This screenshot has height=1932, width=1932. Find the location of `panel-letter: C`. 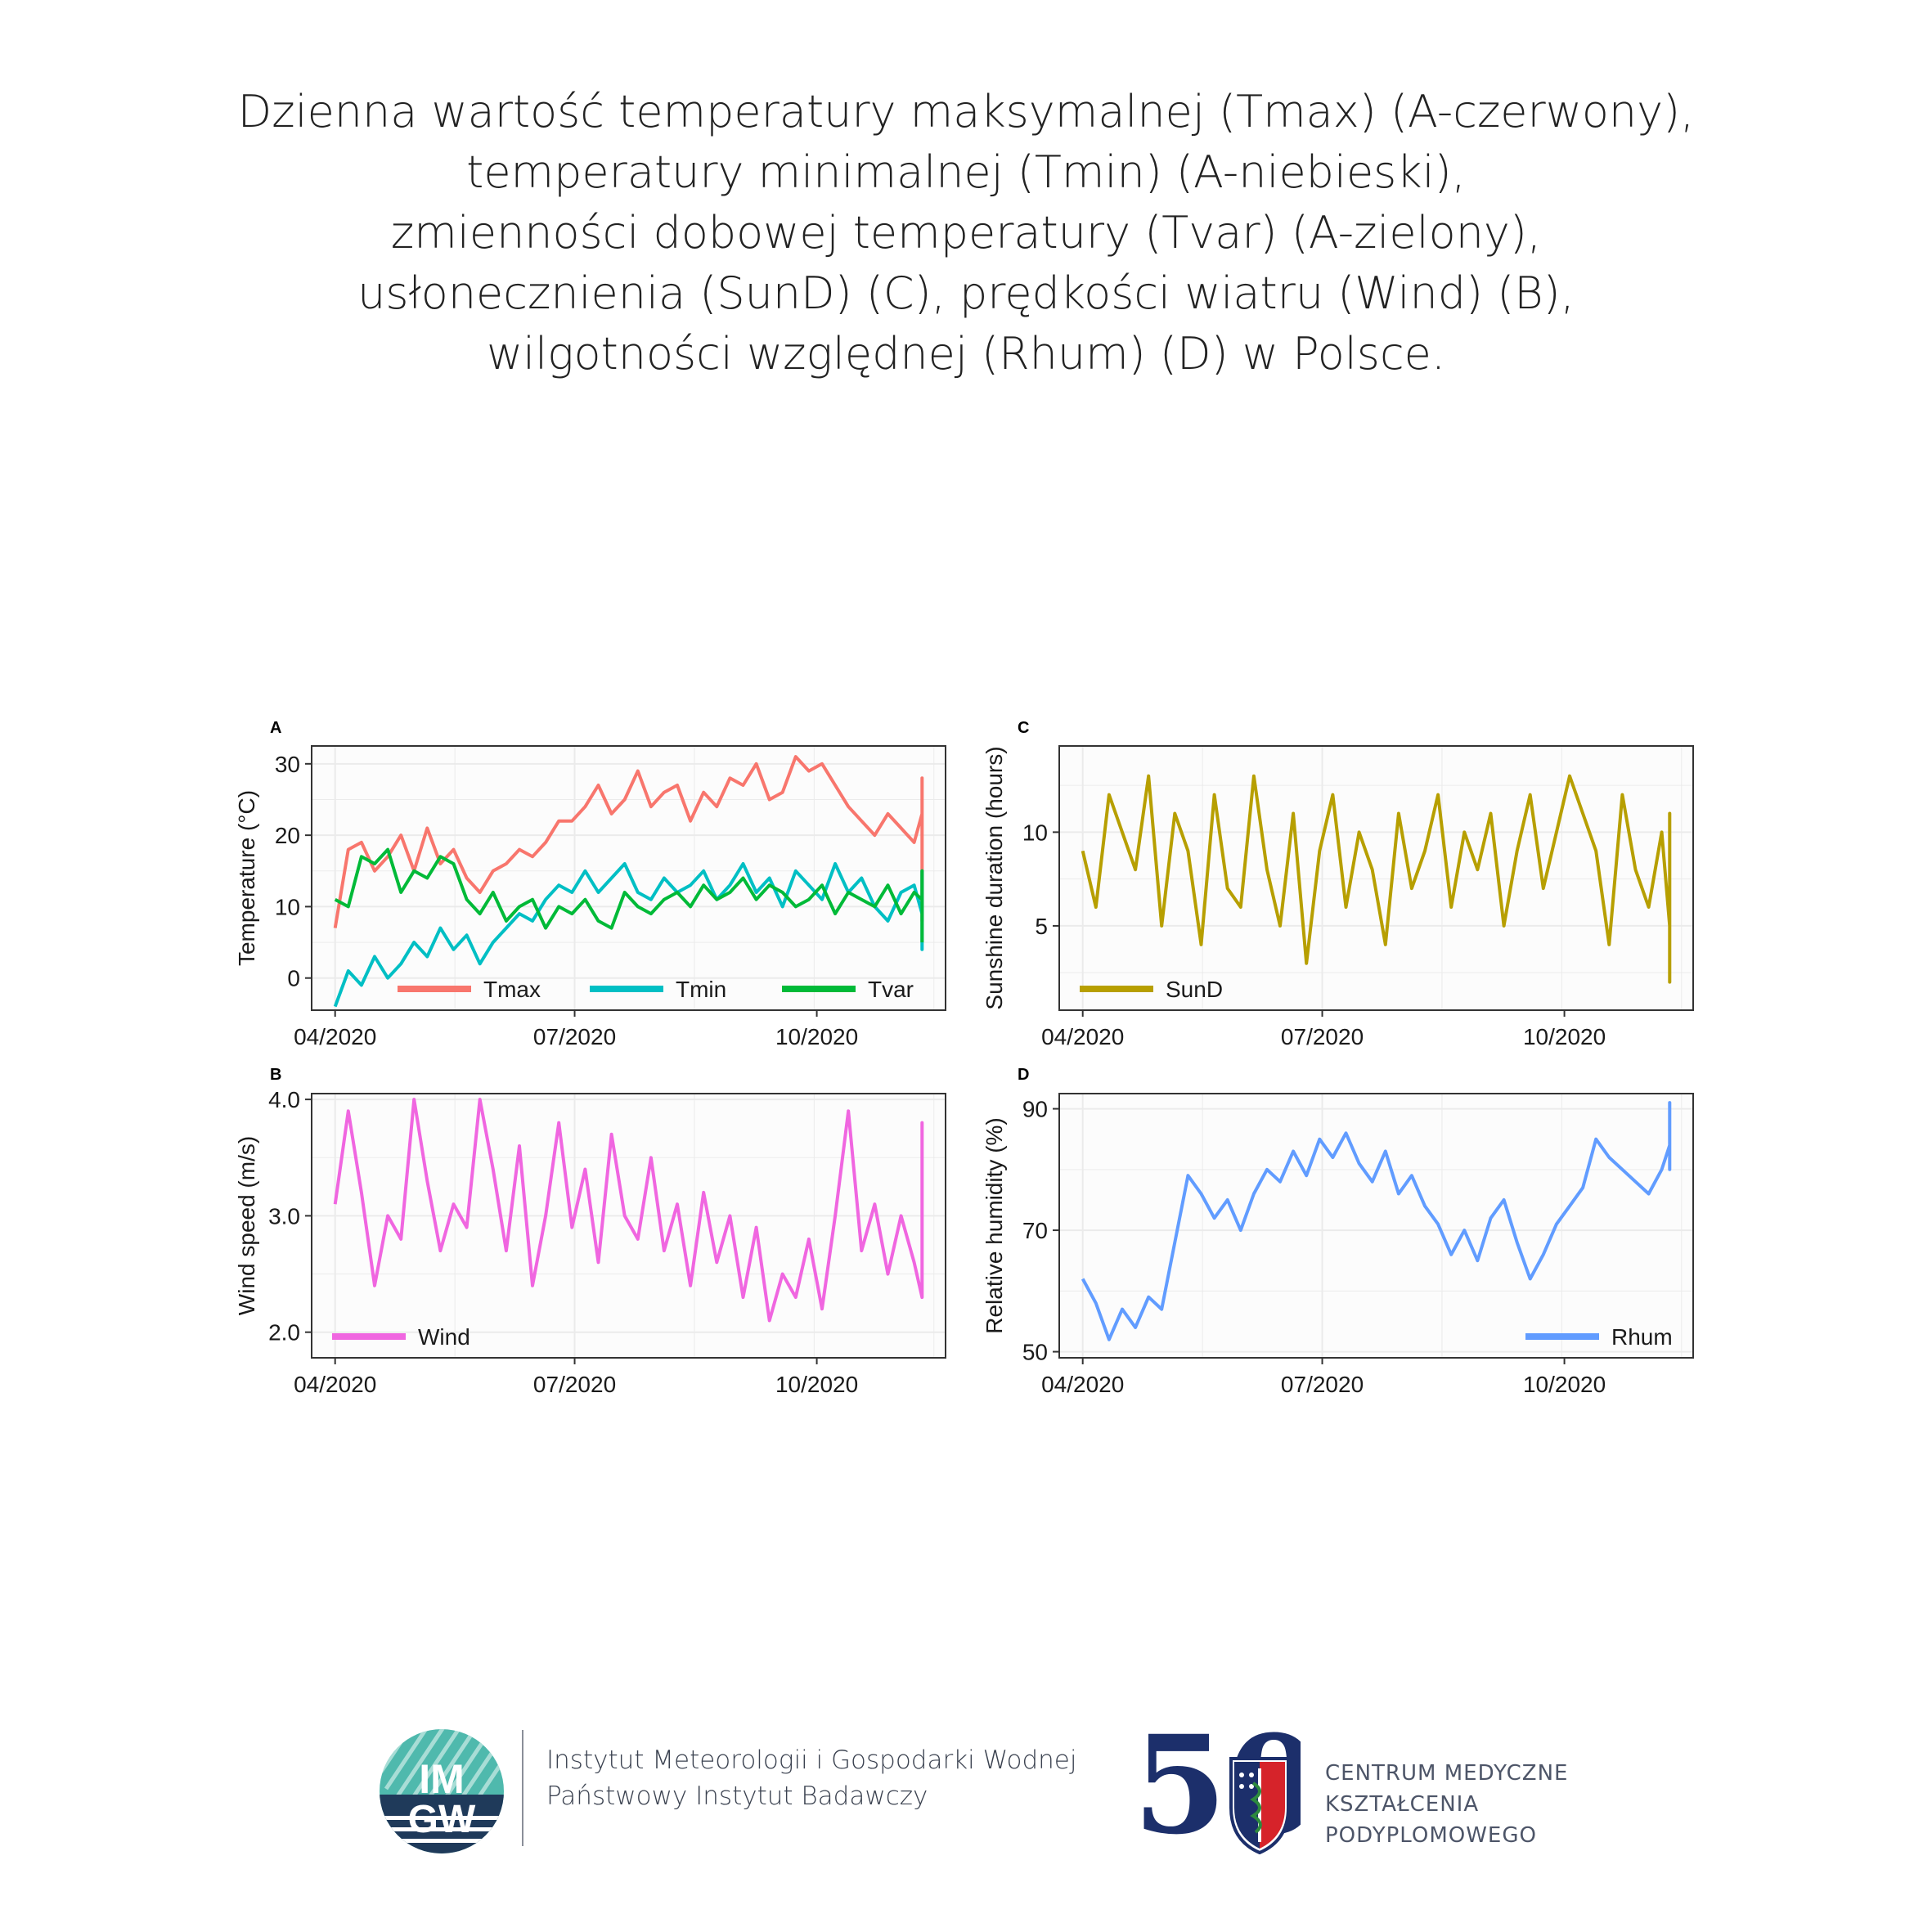

panel-letter: C is located at coordinates (1023, 728).